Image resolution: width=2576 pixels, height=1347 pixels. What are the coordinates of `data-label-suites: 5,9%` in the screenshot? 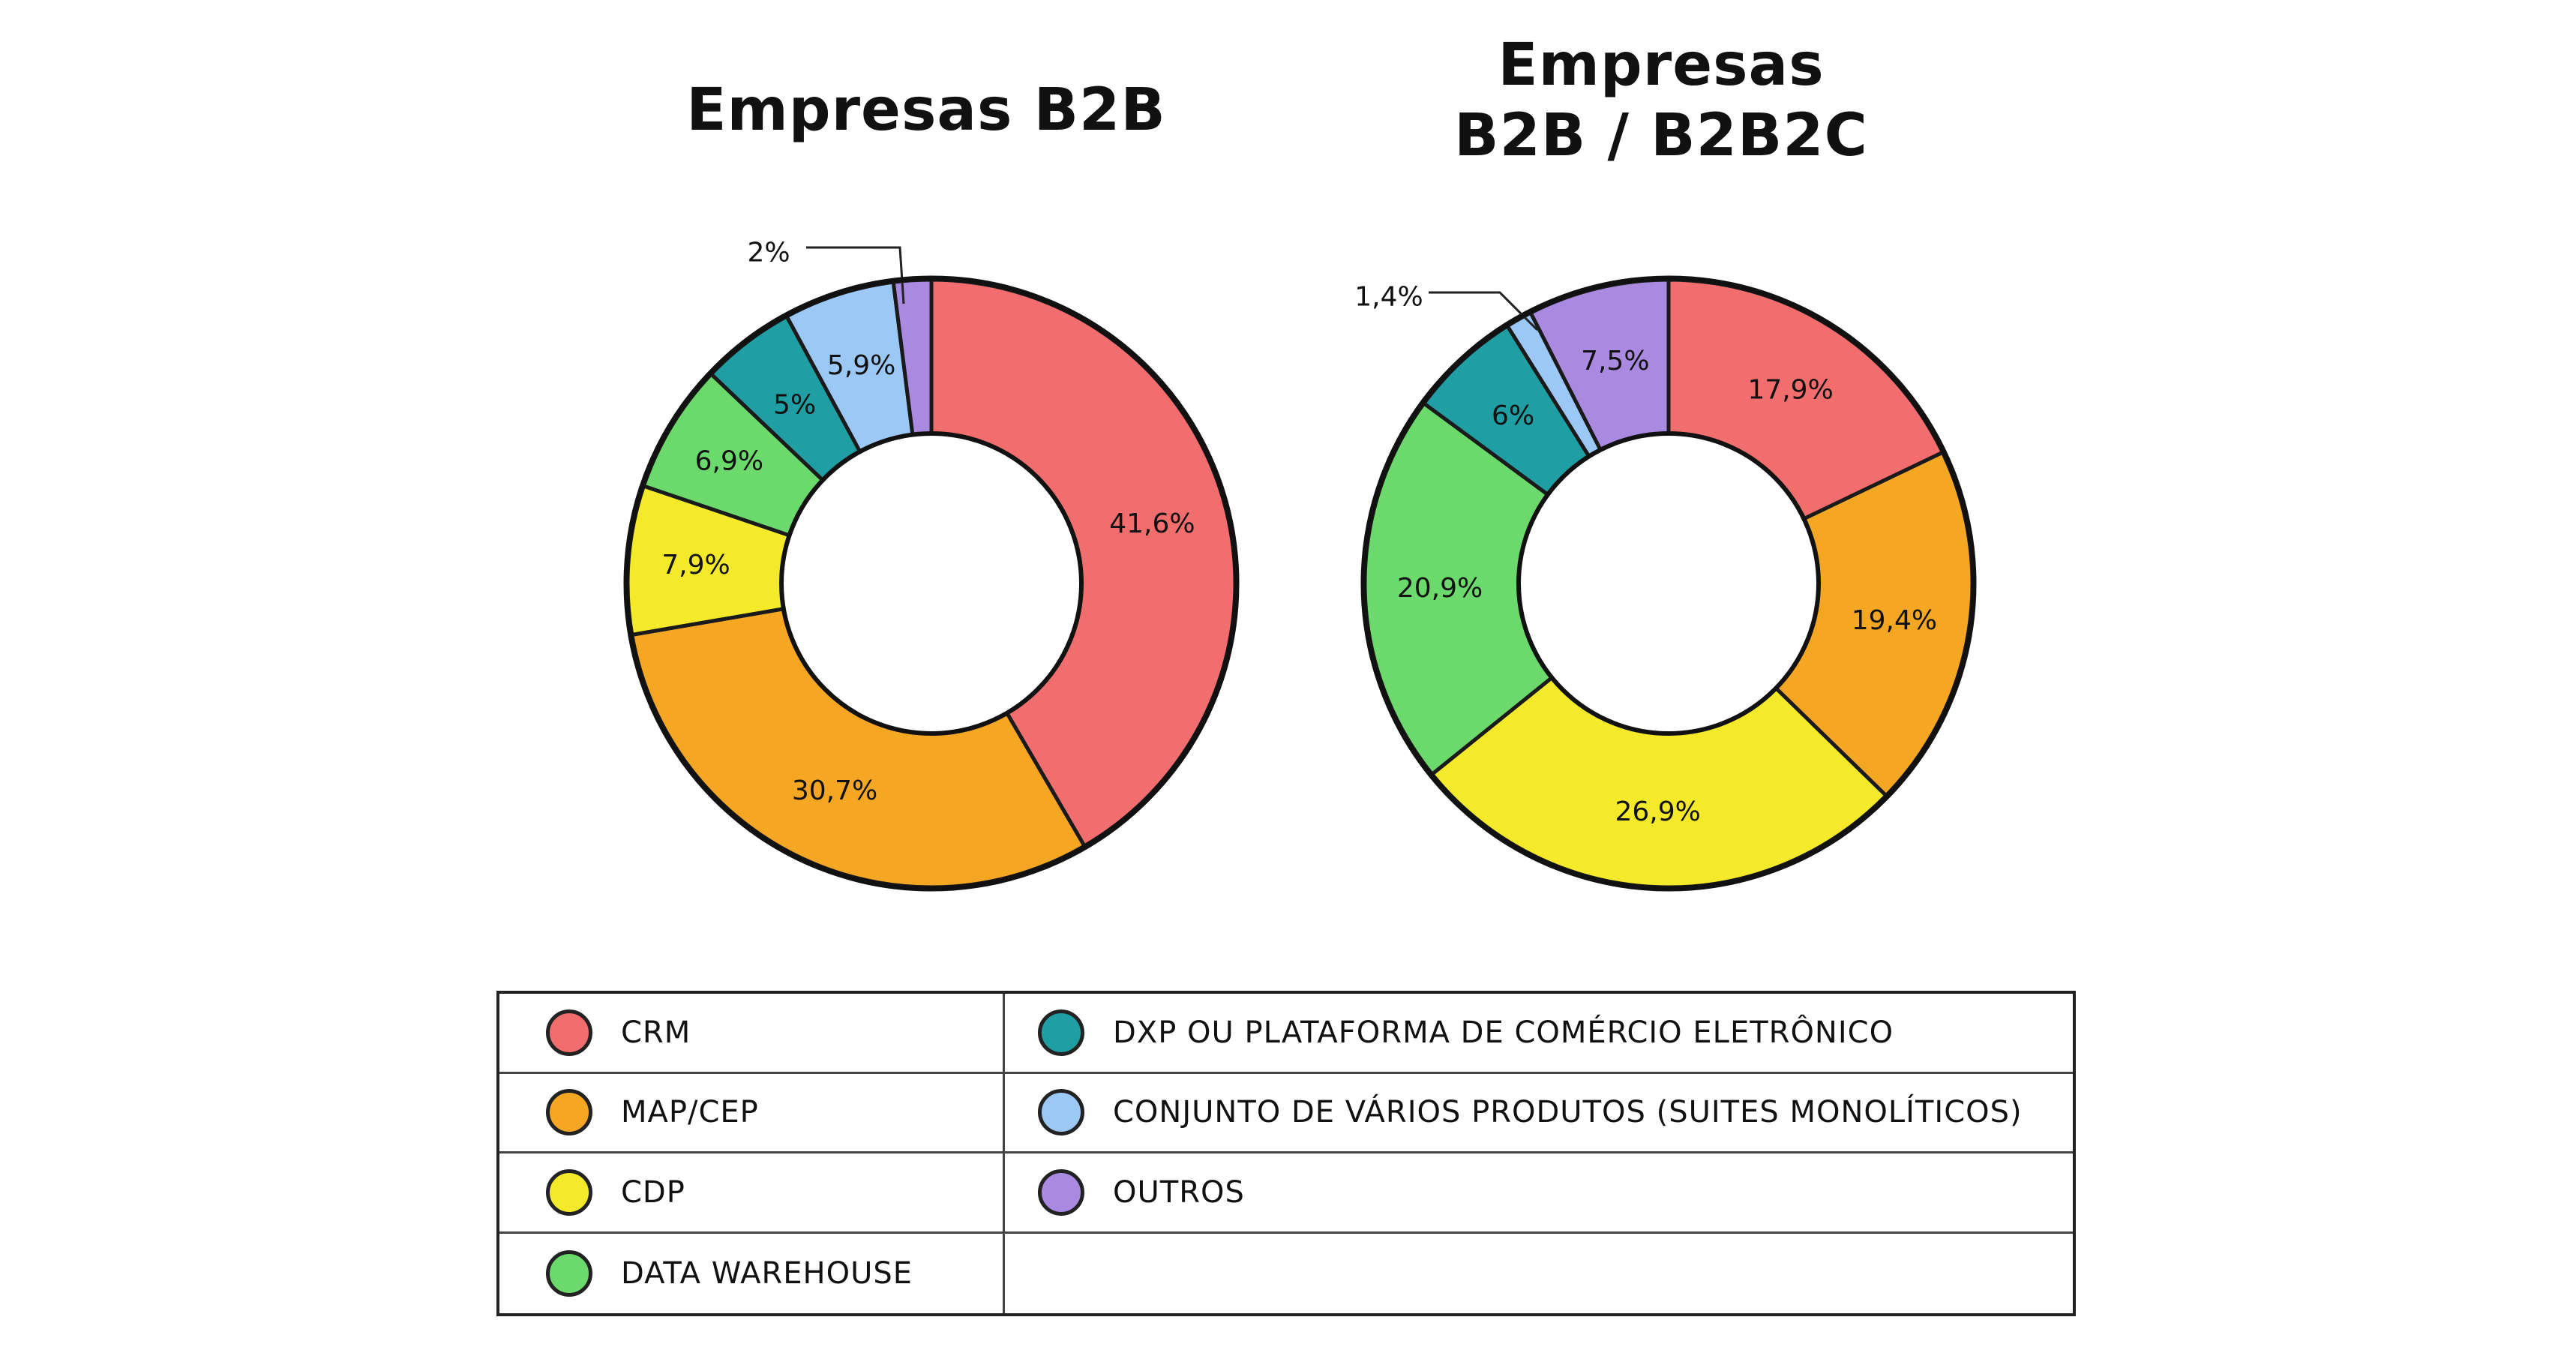 It's located at (861, 365).